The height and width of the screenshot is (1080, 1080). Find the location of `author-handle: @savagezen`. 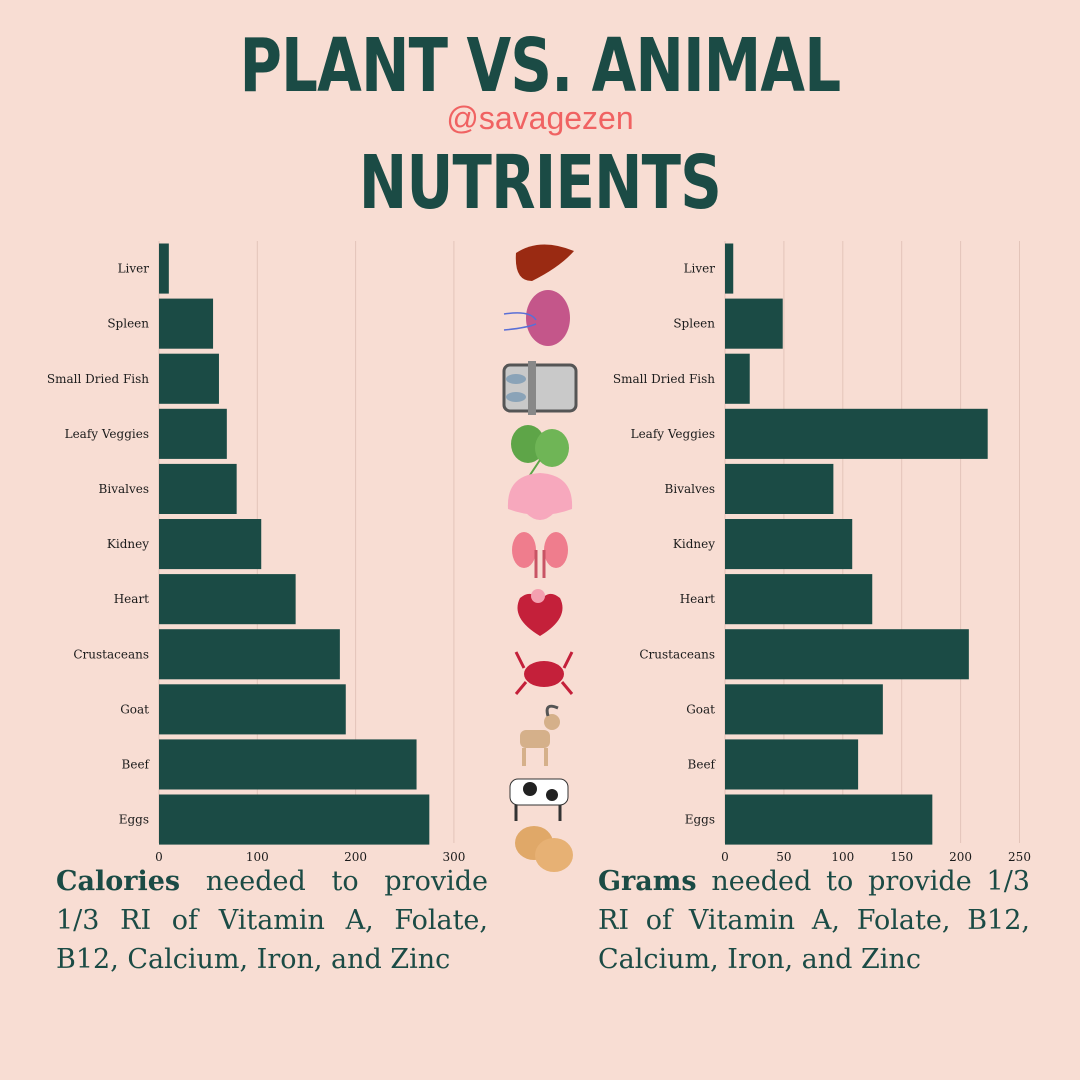

author-handle: @savagezen is located at coordinates (540, 118).